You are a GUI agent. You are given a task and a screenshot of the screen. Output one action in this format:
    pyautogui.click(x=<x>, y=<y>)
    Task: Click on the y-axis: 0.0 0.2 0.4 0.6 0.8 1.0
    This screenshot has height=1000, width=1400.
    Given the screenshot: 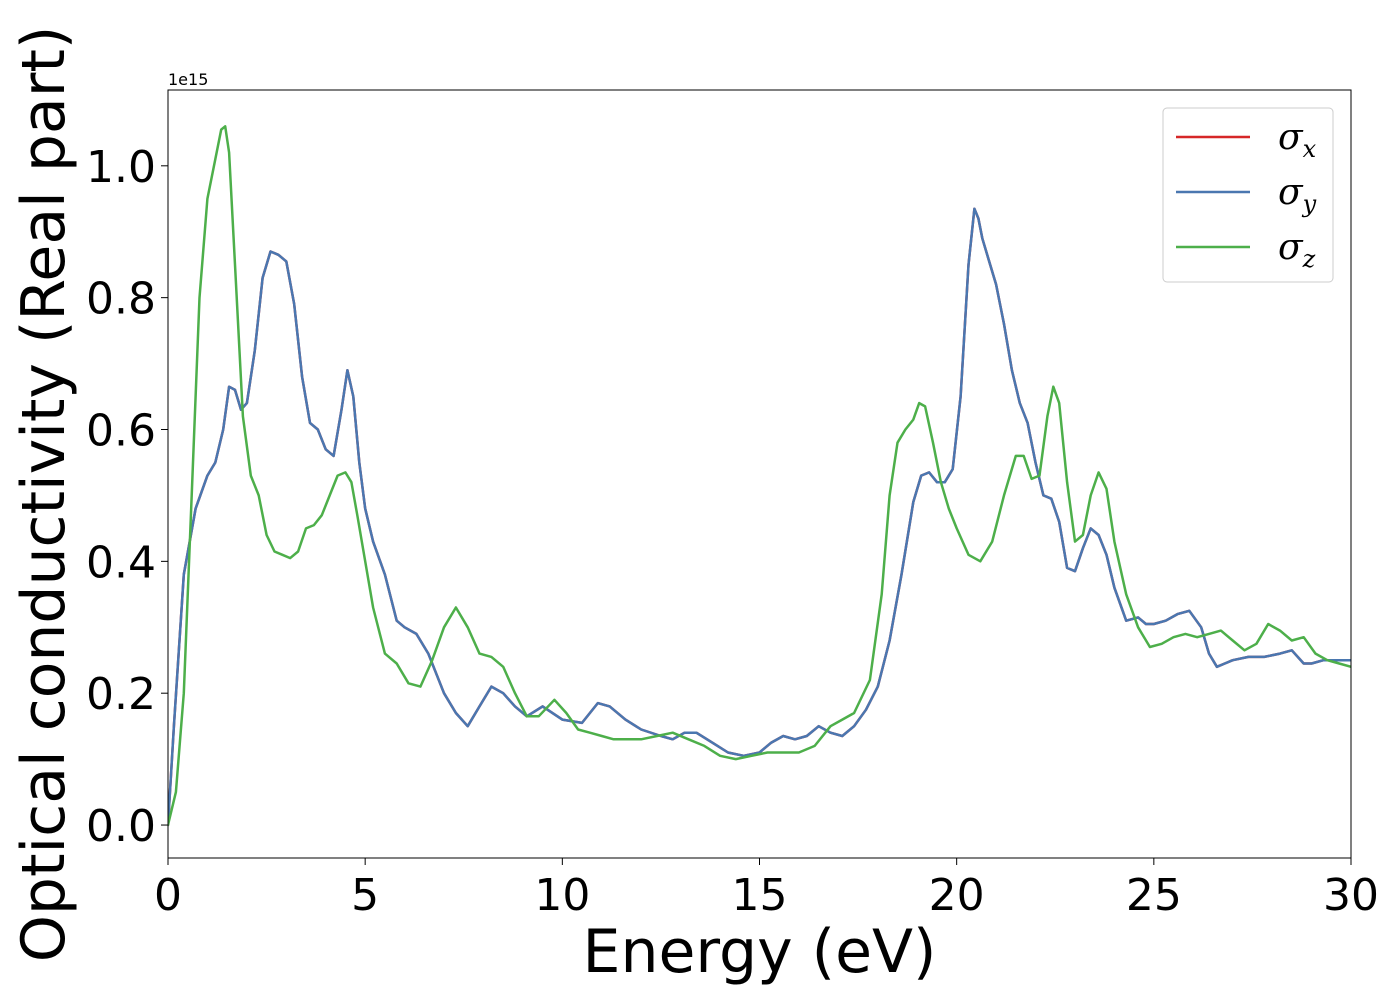 What is the action you would take?
    pyautogui.click(x=127, y=497)
    